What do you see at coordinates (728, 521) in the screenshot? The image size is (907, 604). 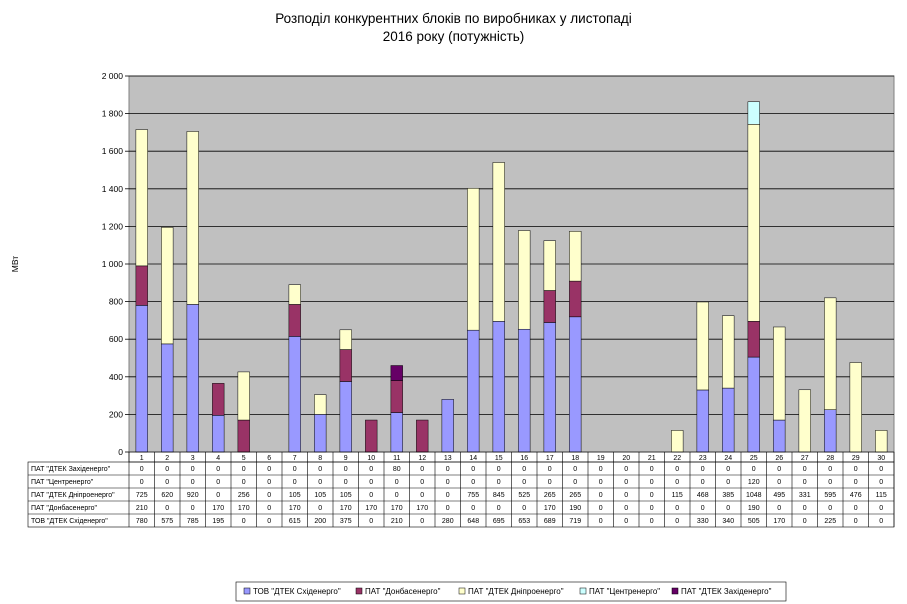 I see `table-cell: 340` at bounding box center [728, 521].